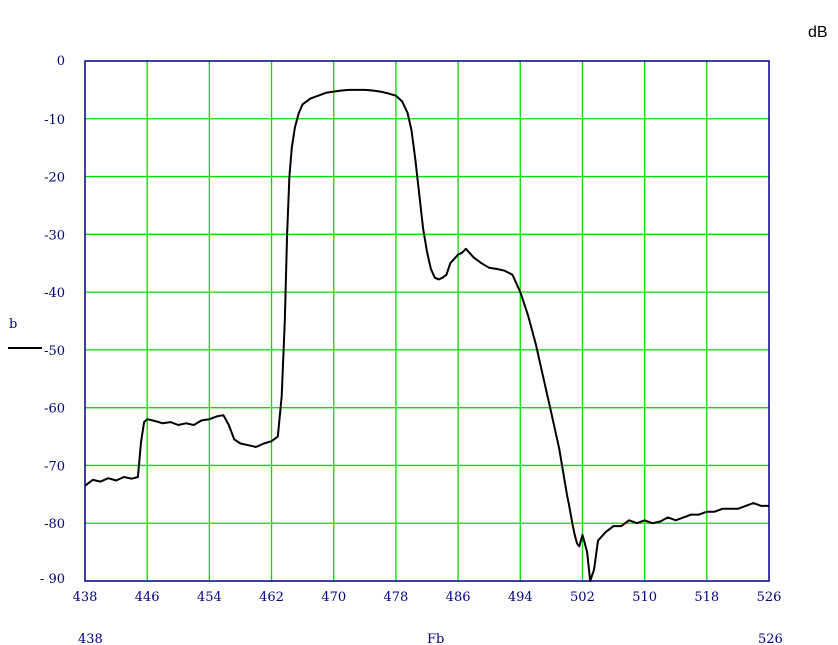 This screenshot has width=838, height=645. Describe the element at coordinates (54, 409) in the screenshot. I see `y-tick-label: -60` at that location.